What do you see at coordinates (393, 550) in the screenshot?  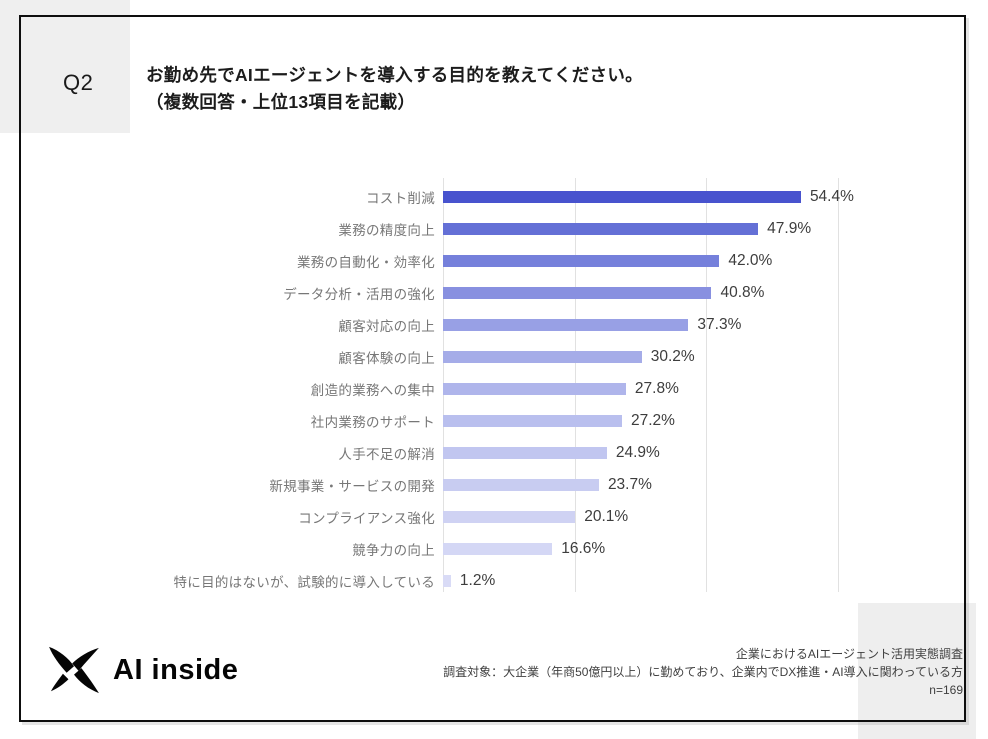 I see `category-label: 競争力の向上` at bounding box center [393, 550].